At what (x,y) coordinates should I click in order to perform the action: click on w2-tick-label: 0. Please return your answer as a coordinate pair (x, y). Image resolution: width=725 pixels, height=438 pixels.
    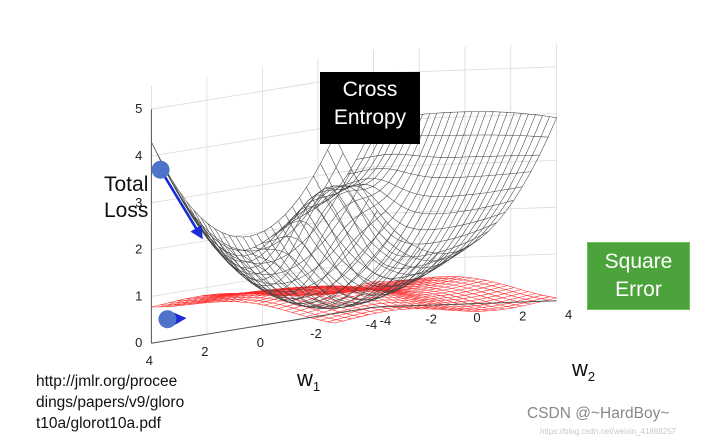
    Looking at the image, I should click on (476, 317).